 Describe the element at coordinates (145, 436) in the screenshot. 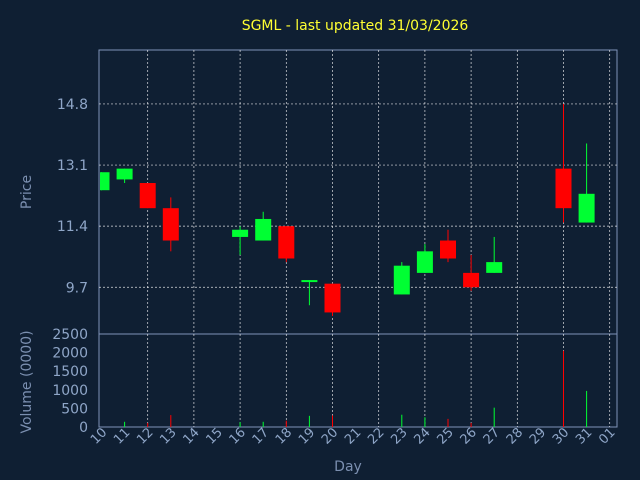

I see `day-tick-label: 12` at that location.